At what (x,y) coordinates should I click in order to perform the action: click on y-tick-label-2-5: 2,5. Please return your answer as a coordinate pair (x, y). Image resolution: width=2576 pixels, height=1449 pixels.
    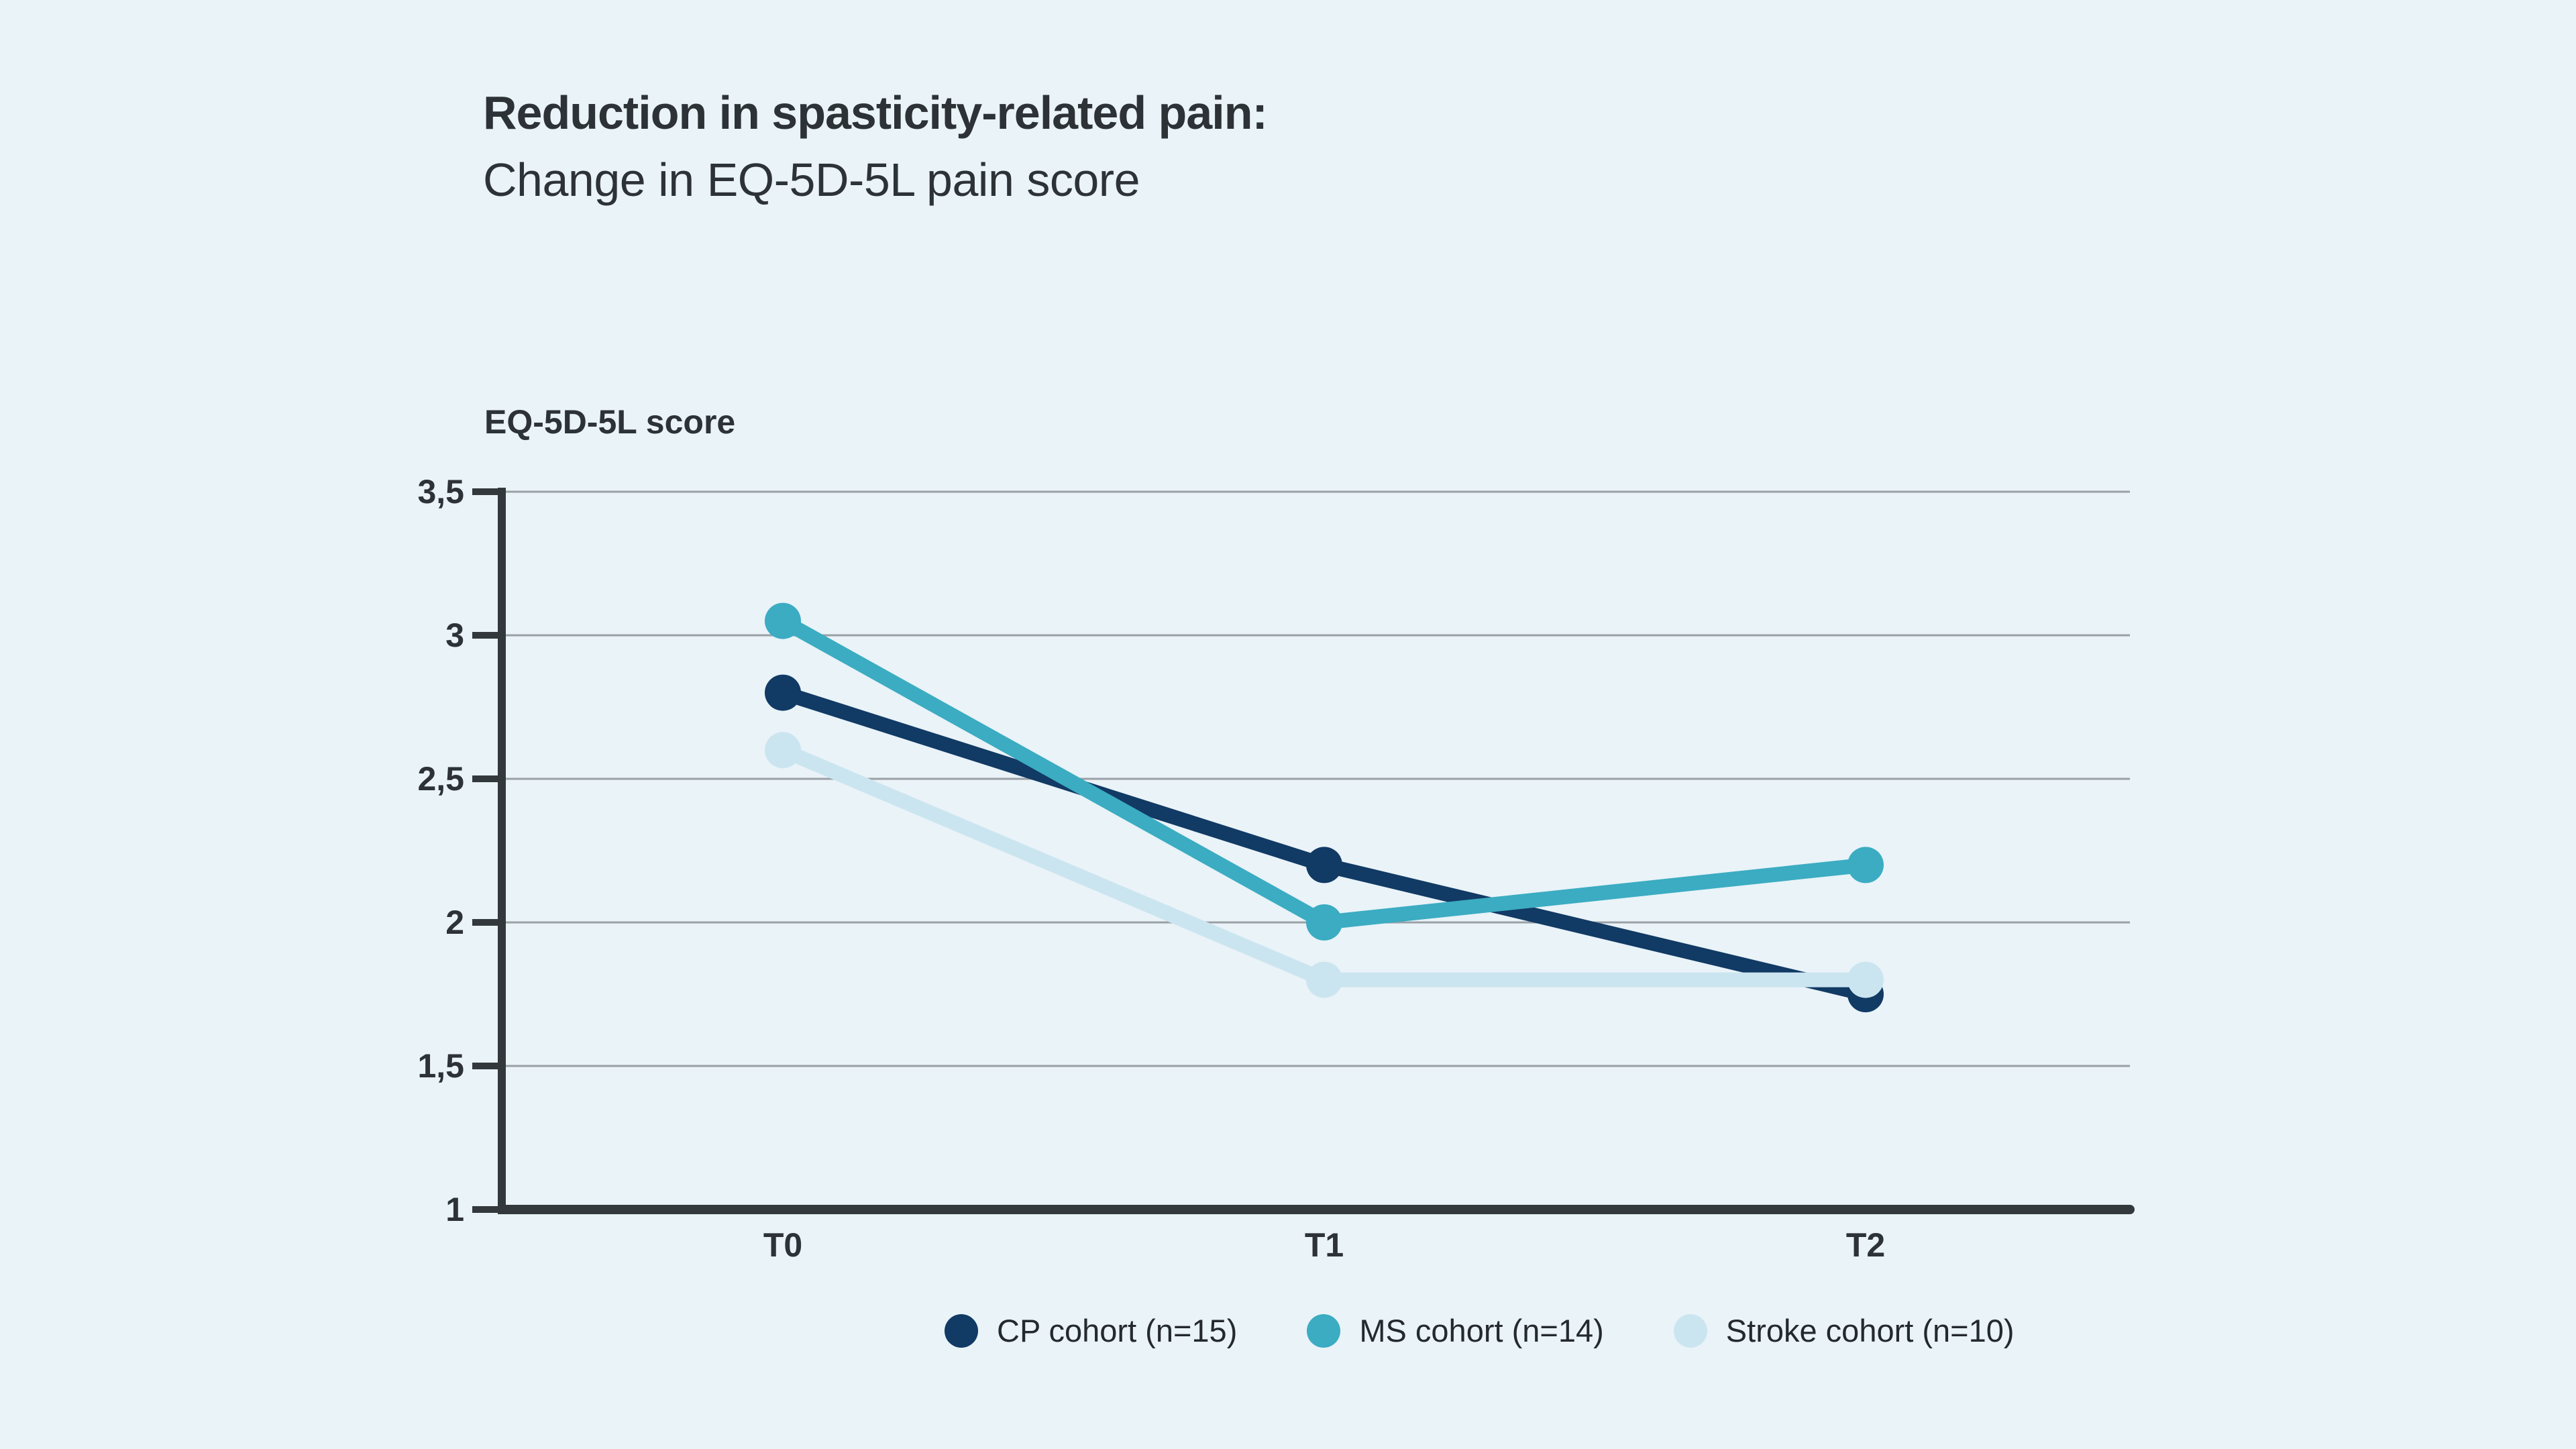
    Looking at the image, I should click on (440, 779).